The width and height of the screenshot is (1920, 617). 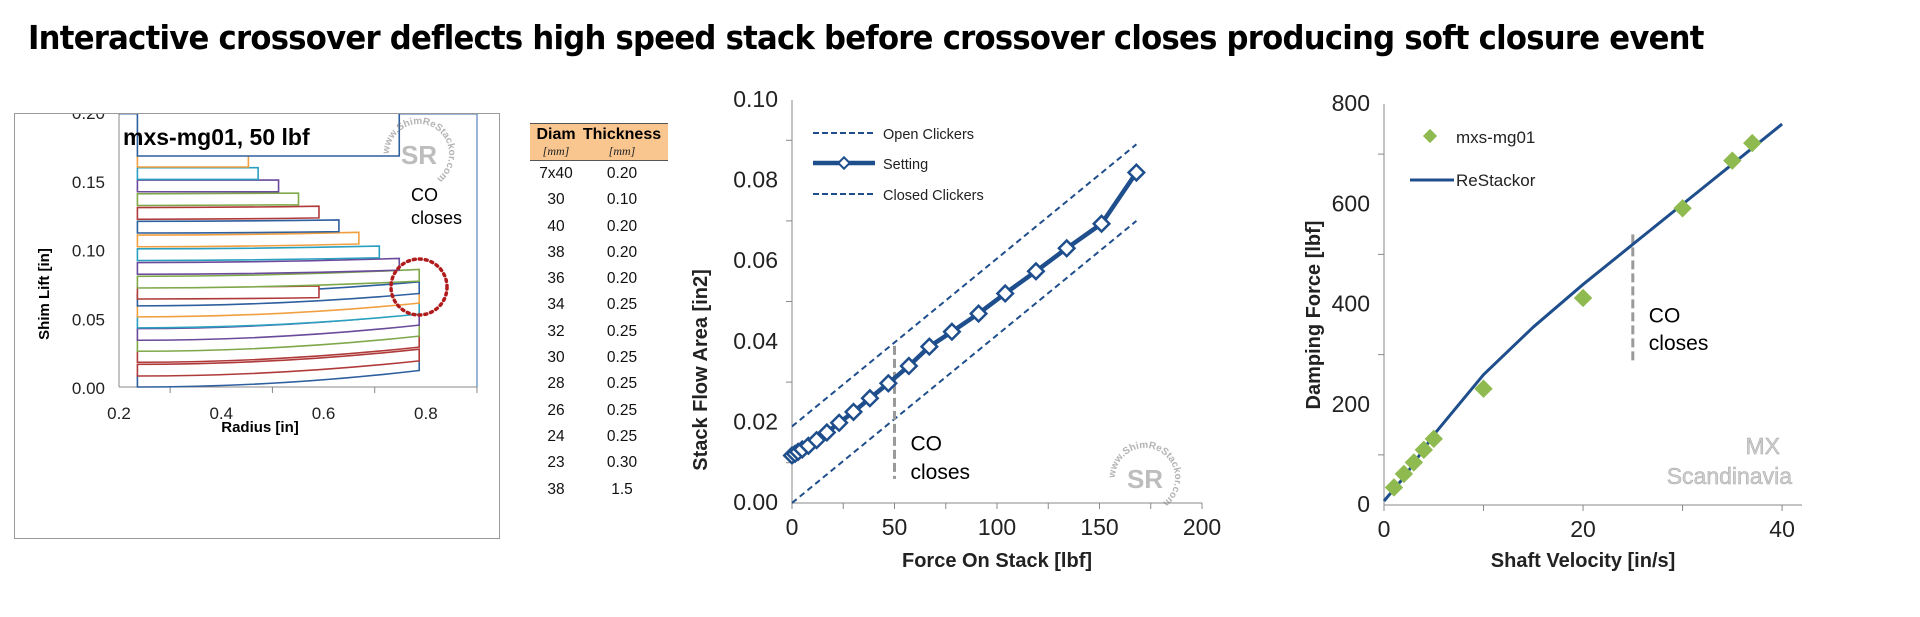 I want to click on table-row: 7x40 0.20, so click(x=599, y=174).